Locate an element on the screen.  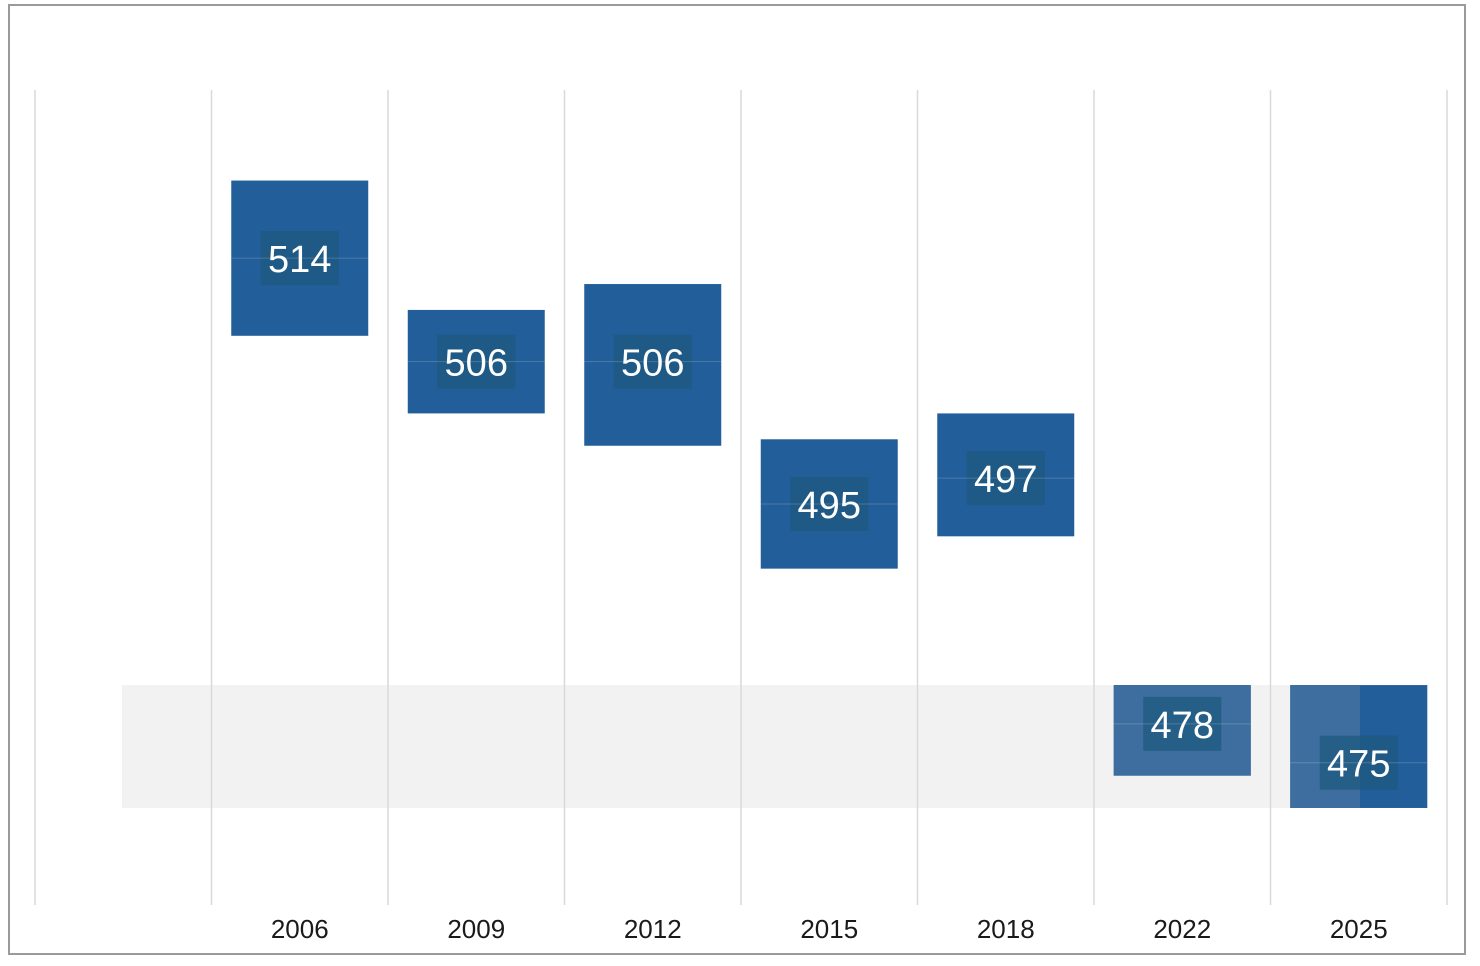
value-label-text: 495 is located at coordinates (829, 506).